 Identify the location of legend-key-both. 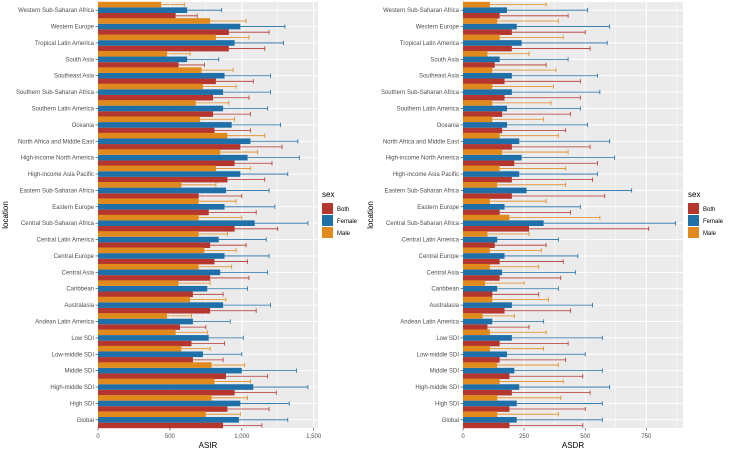
(693, 208).